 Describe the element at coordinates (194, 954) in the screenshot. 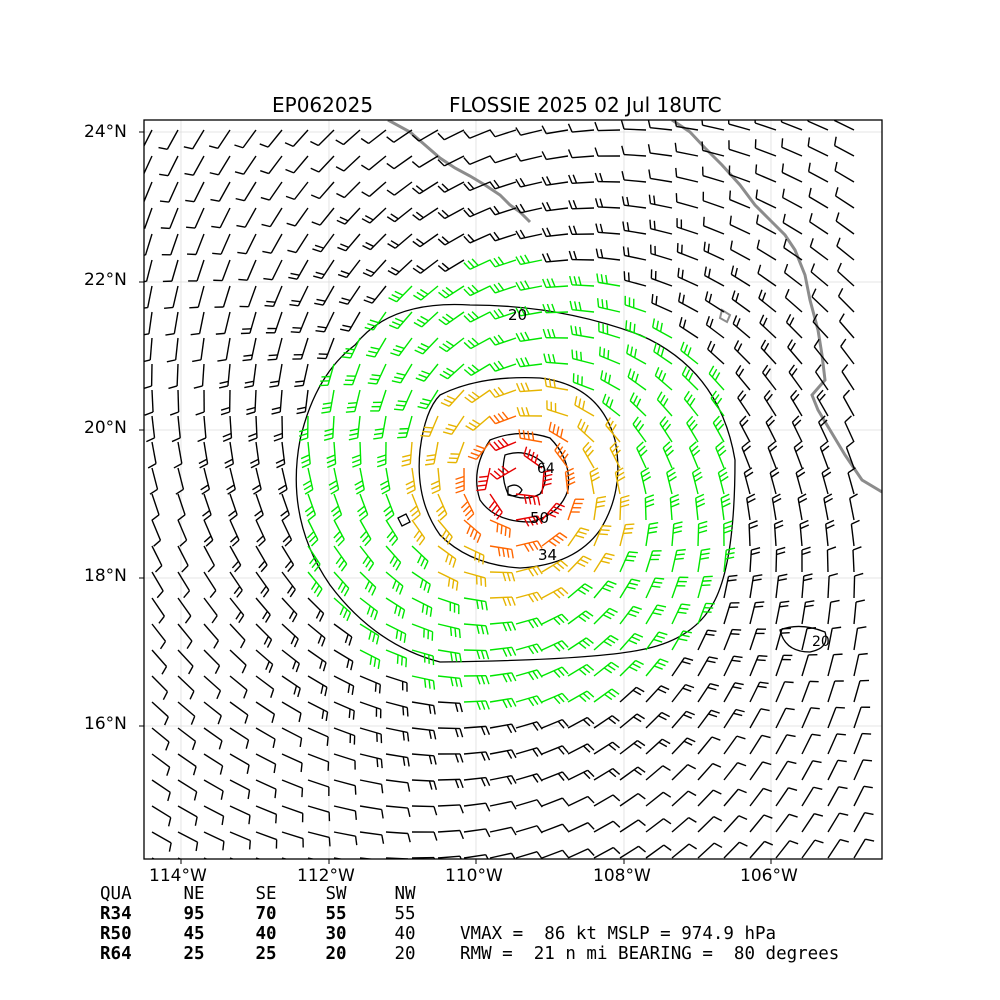

I see `r64-ne: 25` at that location.